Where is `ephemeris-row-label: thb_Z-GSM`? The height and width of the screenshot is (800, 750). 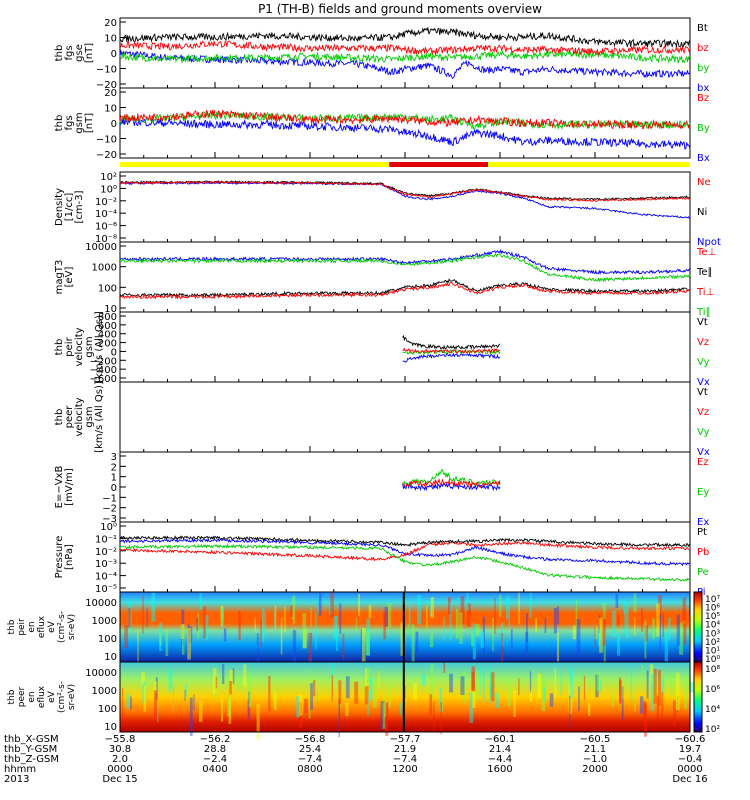 ephemeris-row-label: thb_Z-GSM is located at coordinates (31, 759).